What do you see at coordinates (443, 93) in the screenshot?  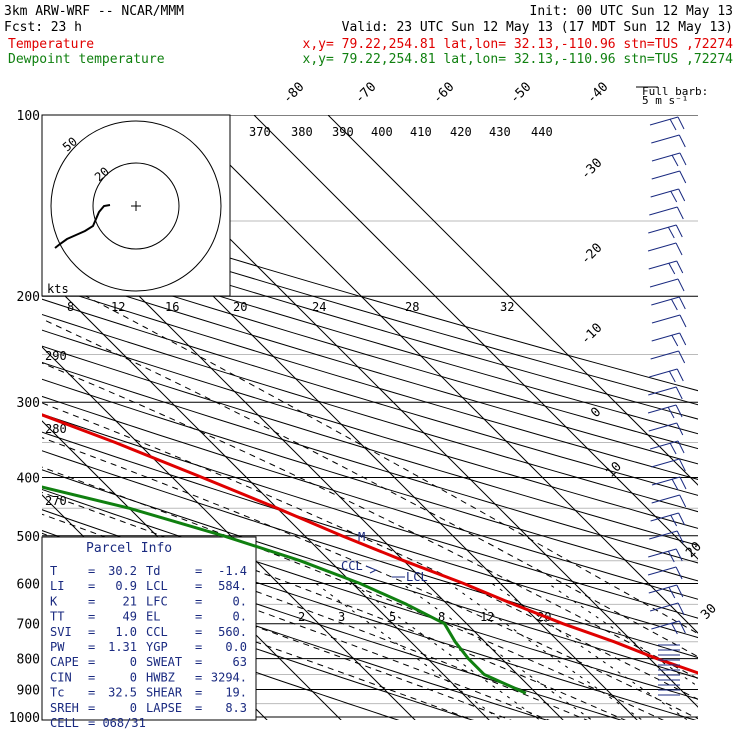 I see `isotherm-label-top: -60` at bounding box center [443, 93].